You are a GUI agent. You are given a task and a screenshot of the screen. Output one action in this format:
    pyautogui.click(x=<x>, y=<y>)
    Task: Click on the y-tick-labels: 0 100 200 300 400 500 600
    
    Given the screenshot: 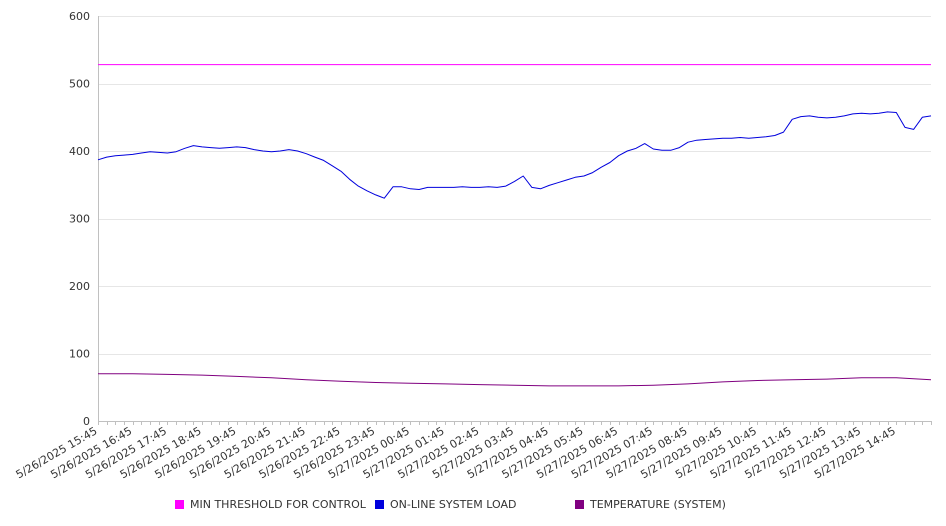 What is the action you would take?
    pyautogui.click(x=79, y=219)
    